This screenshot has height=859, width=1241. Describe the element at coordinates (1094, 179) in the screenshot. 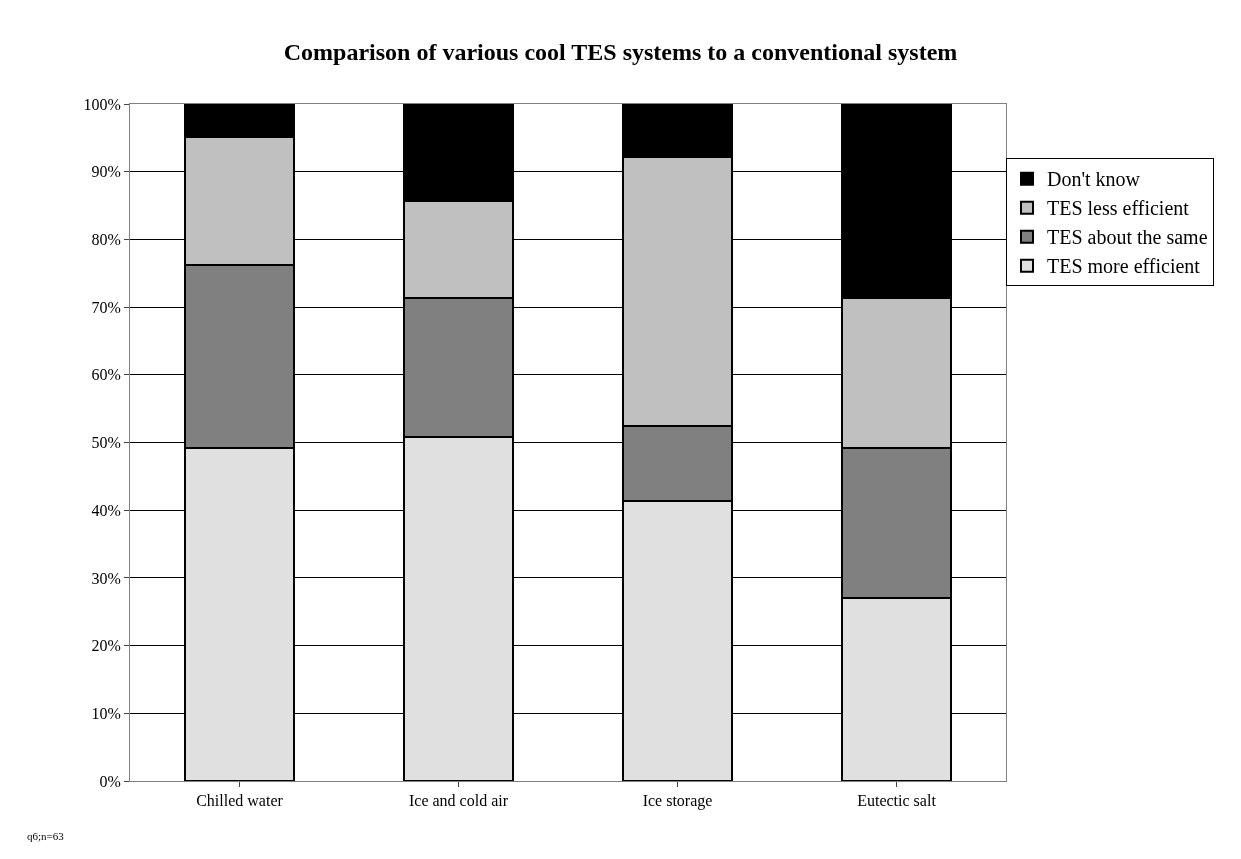

I see `legend-label: Don't know` at that location.